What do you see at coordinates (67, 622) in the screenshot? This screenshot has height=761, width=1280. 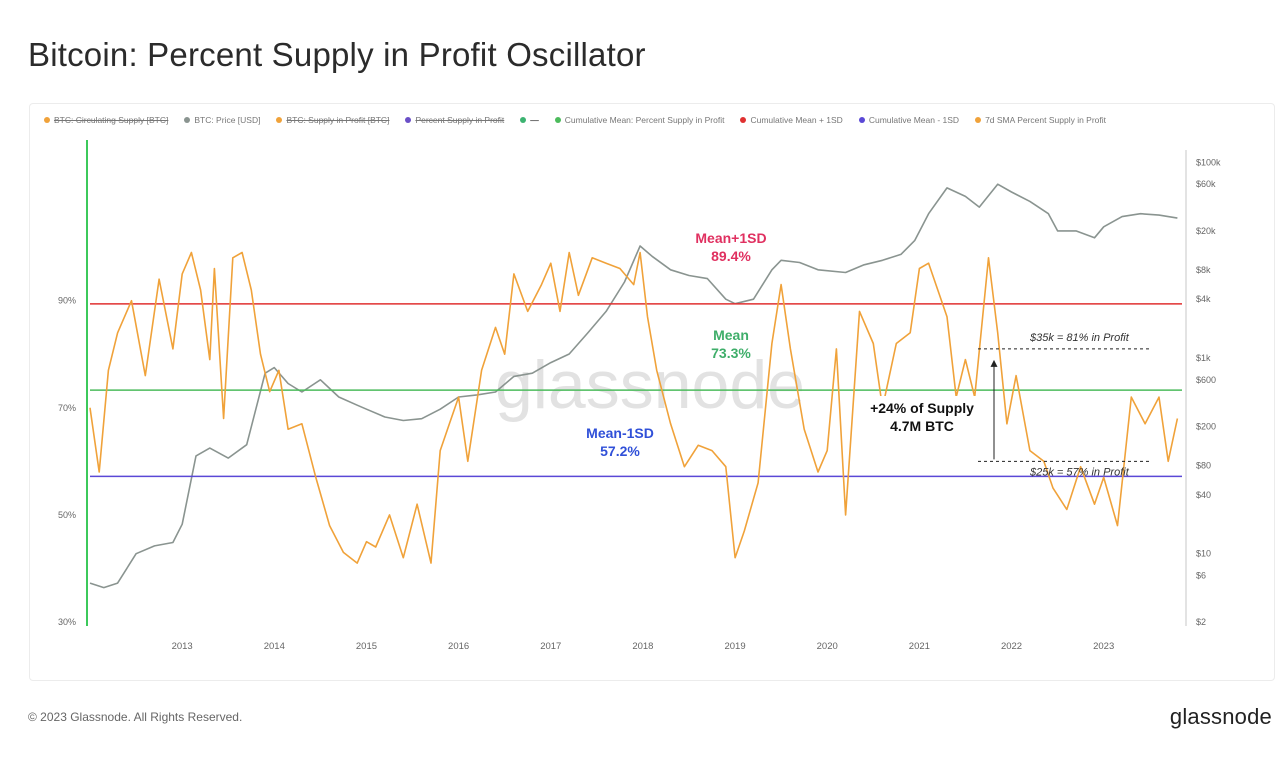 I see `y-left-tick-label: 30%` at bounding box center [67, 622].